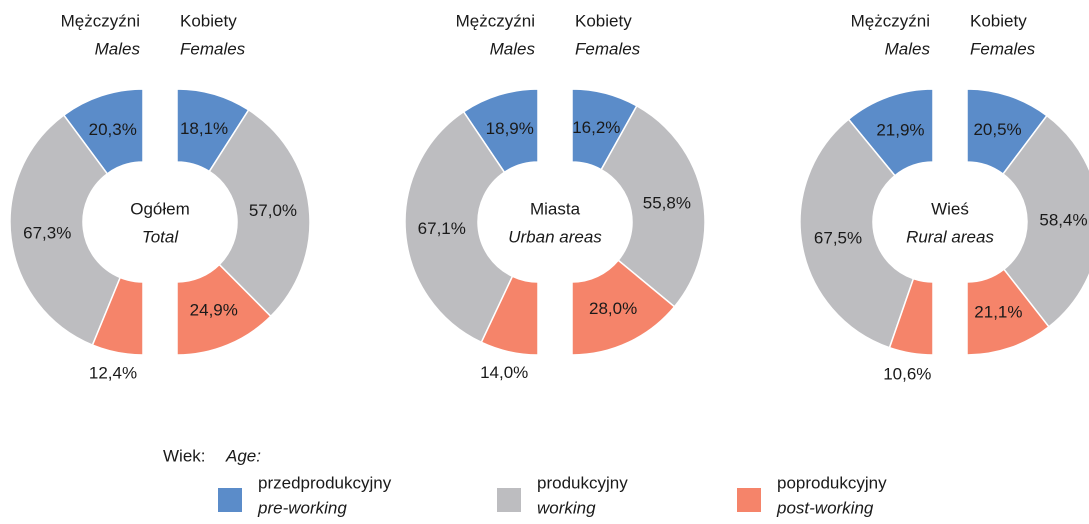  What do you see at coordinates (825, 507) in the screenshot?
I see `legend-label-en: post-working` at bounding box center [825, 507].